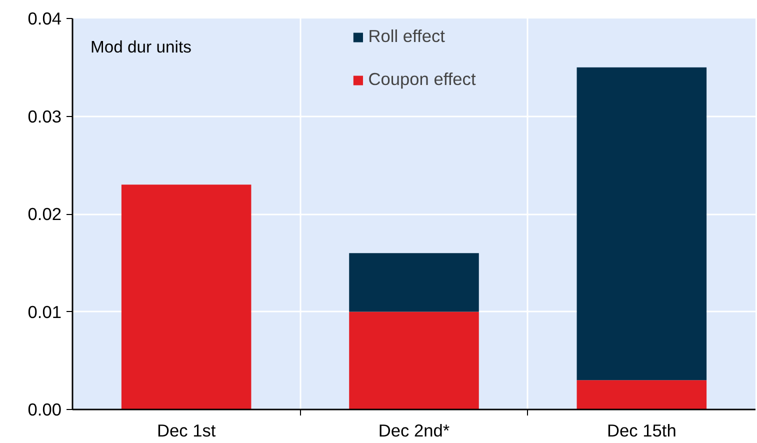 The image size is (757, 443). What do you see at coordinates (641, 430) in the screenshot?
I see `x-tick-label: Dec 15th` at bounding box center [641, 430].